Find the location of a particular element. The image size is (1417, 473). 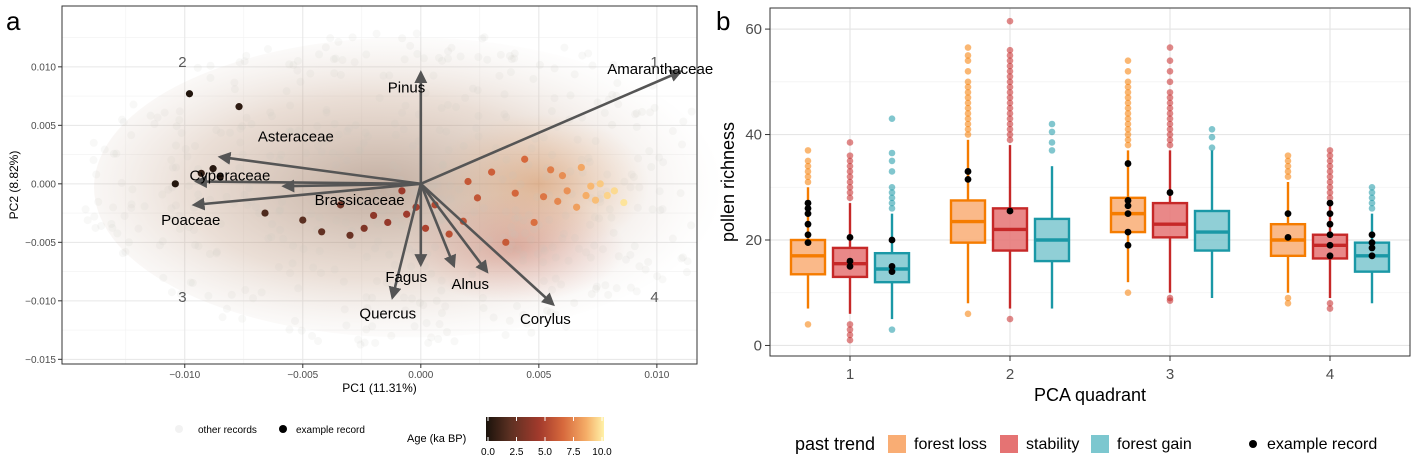

quadrant-label-4: 4 is located at coordinates (654, 297).